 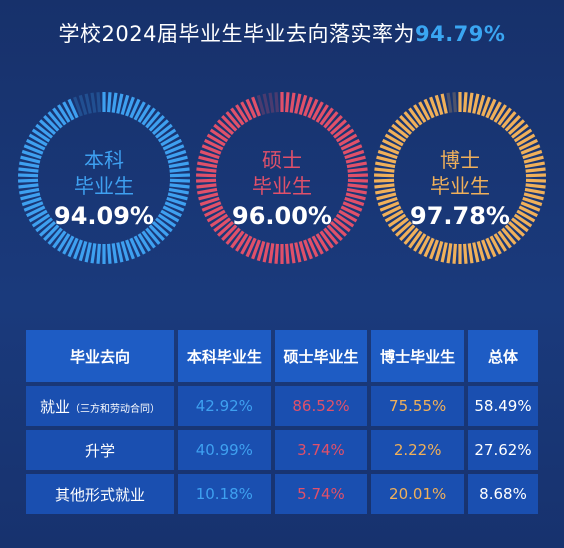 What do you see at coordinates (417, 494) in the screenshot?
I see `cell-doctor: 20.01%` at bounding box center [417, 494].